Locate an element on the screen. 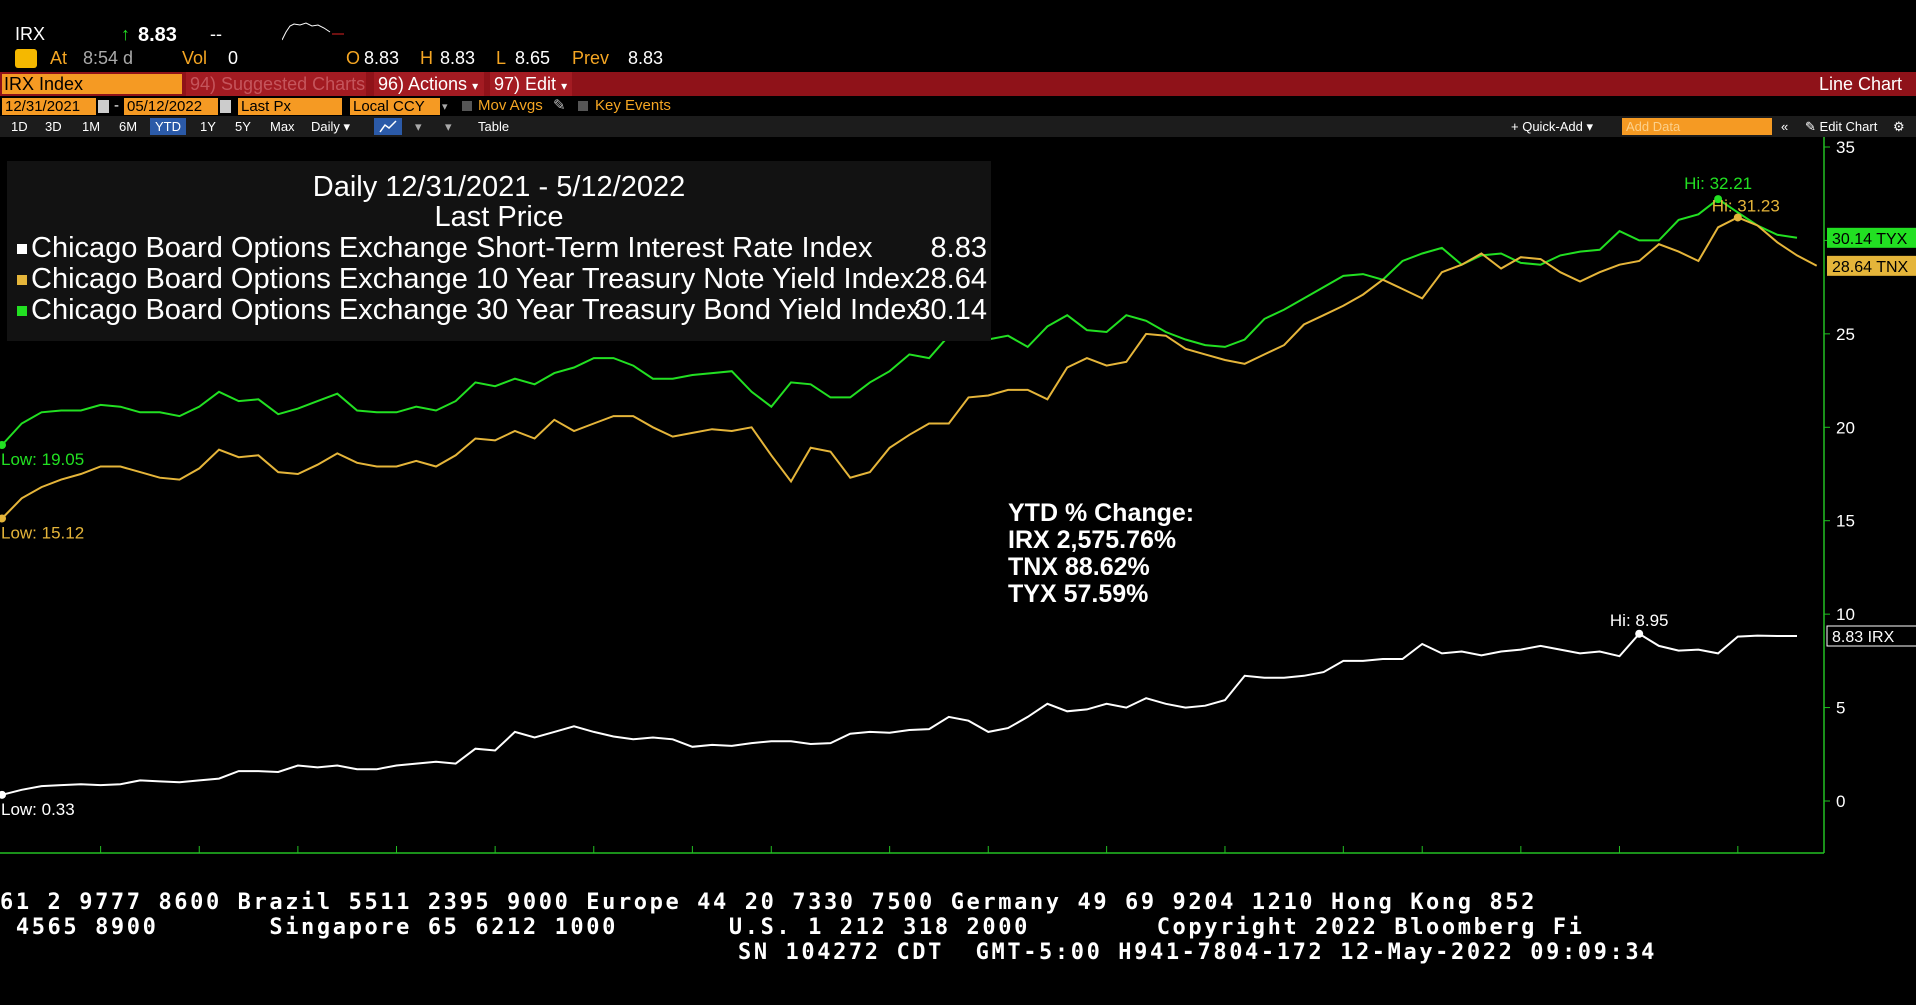 The height and width of the screenshot is (1005, 1916). mov-avgs-checkbox is located at coordinates (467, 106).